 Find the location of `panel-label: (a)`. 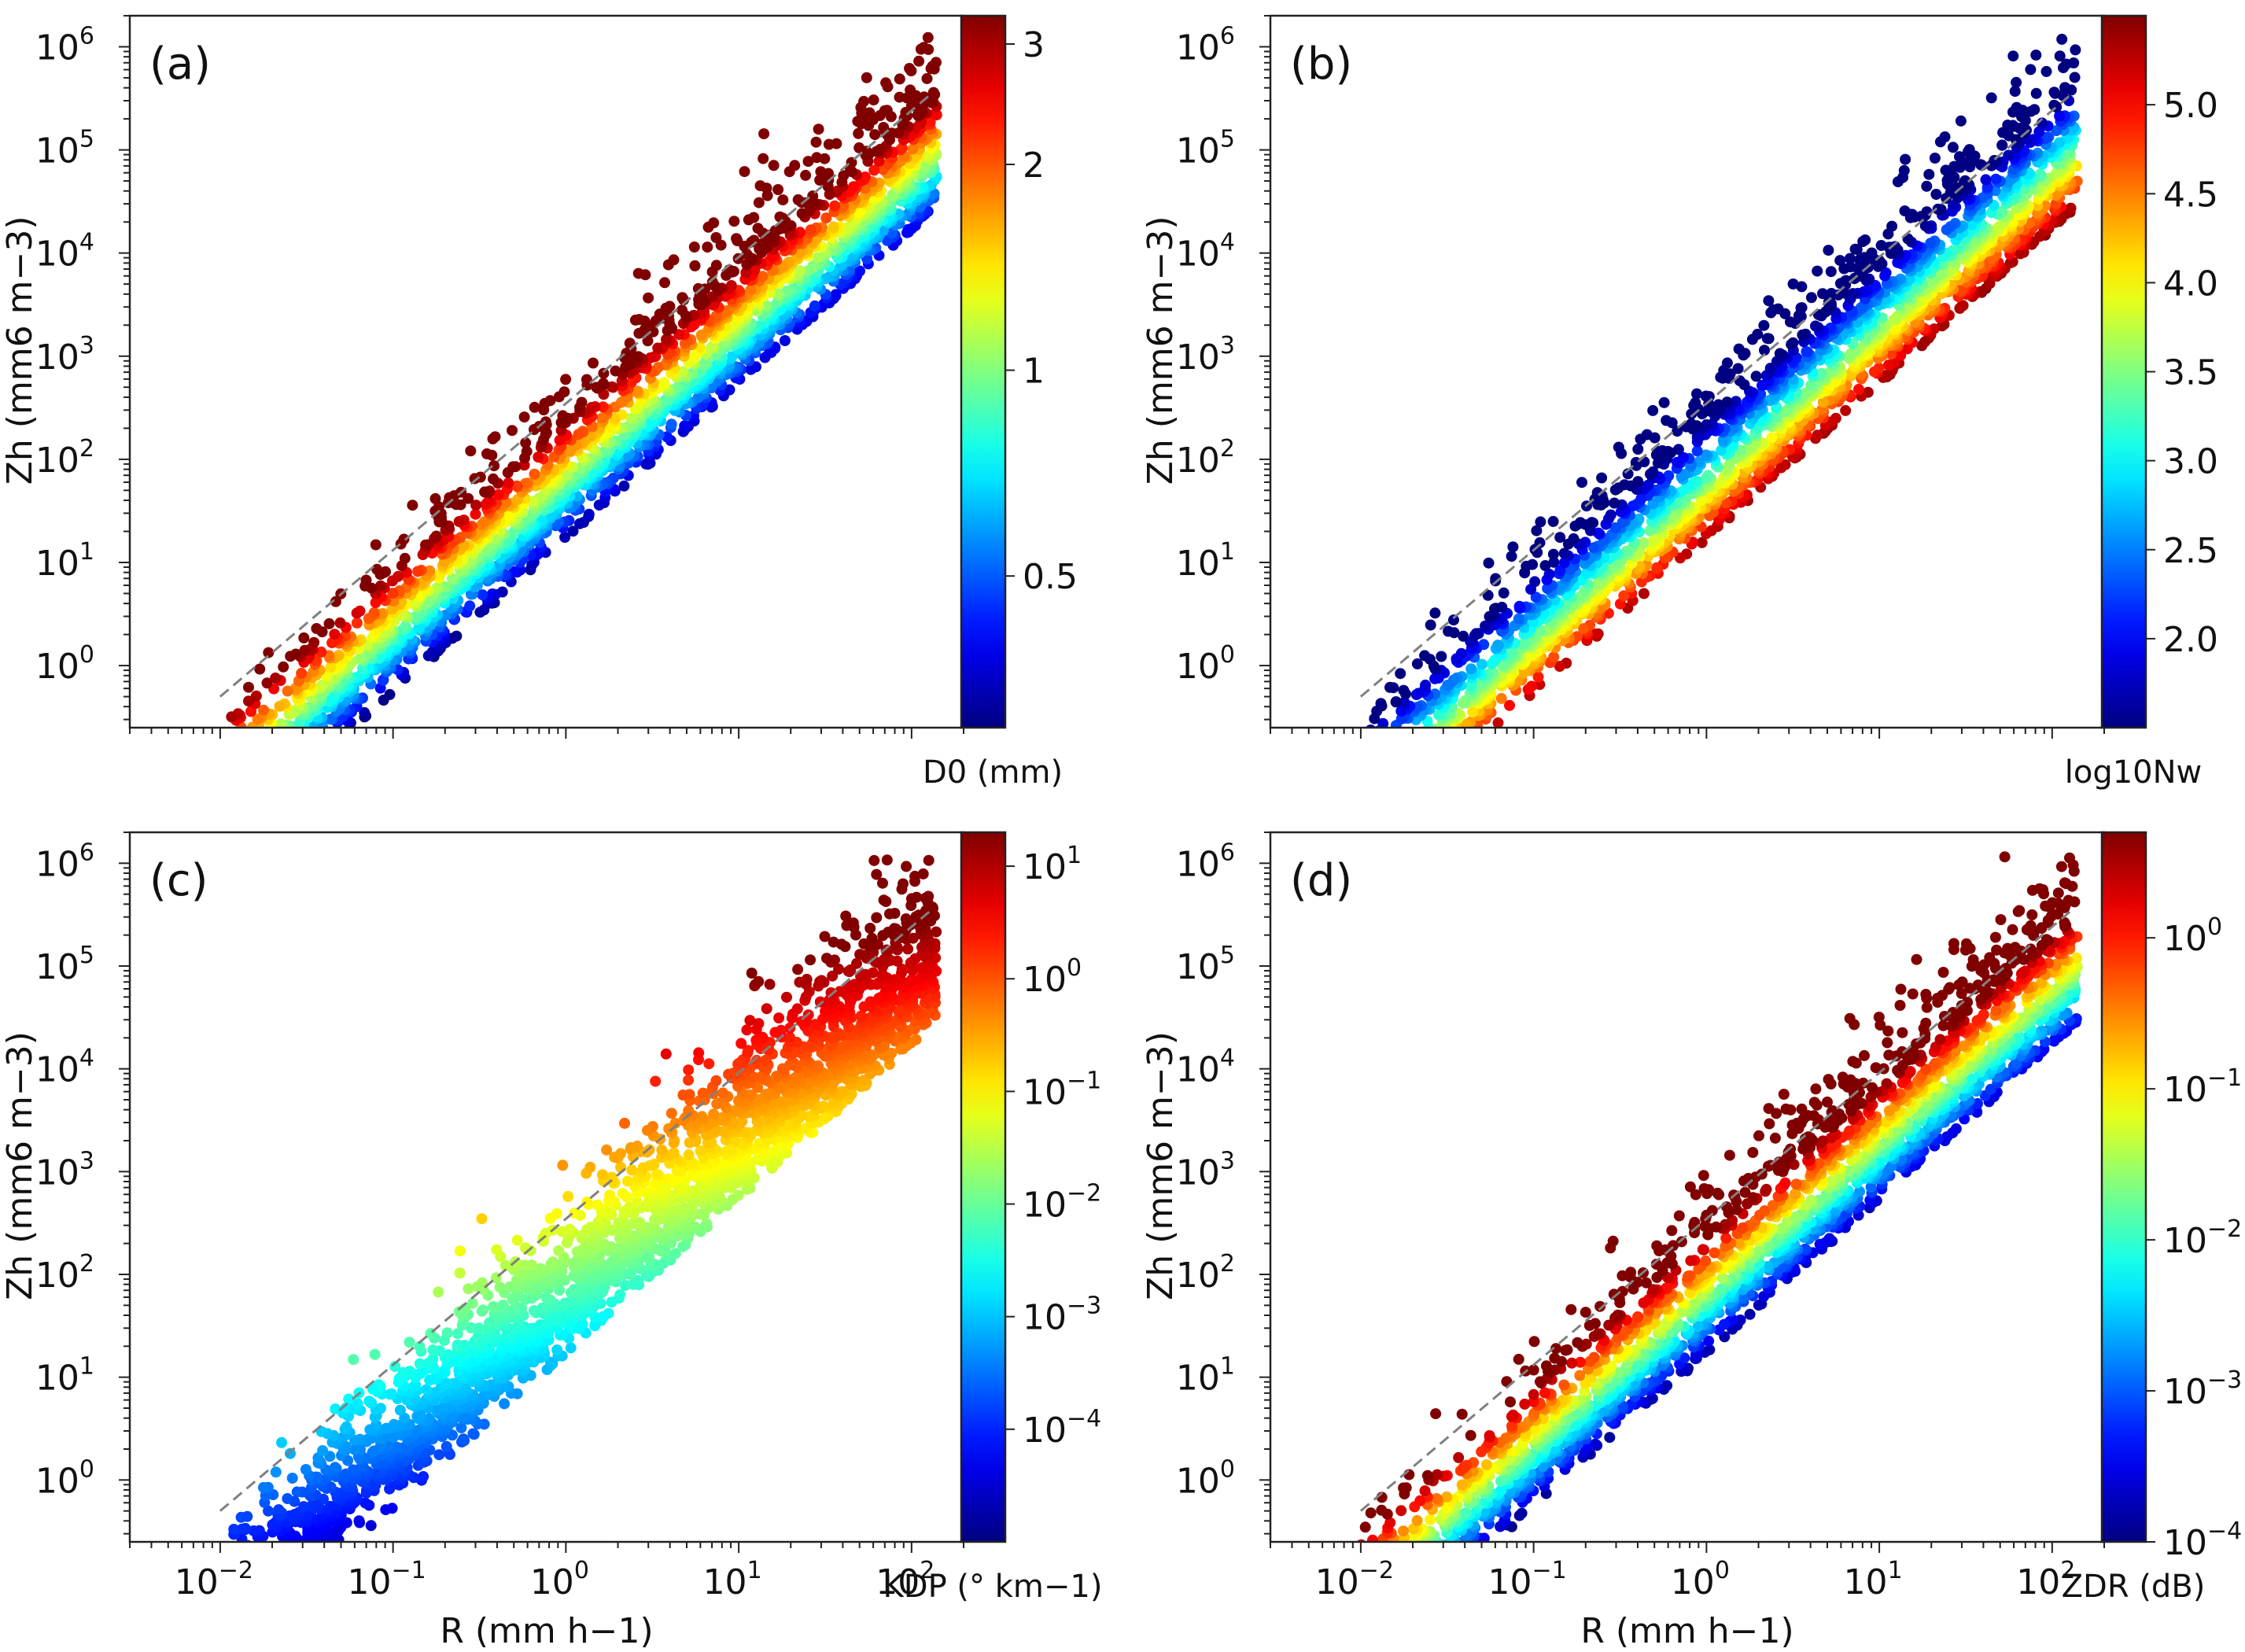

panel-label: (a) is located at coordinates (180, 64).